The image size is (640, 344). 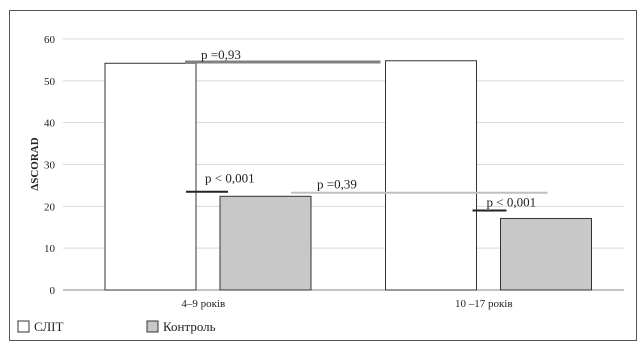 I want to click on legend: СЛІТ Контроль, so click(x=116, y=326).